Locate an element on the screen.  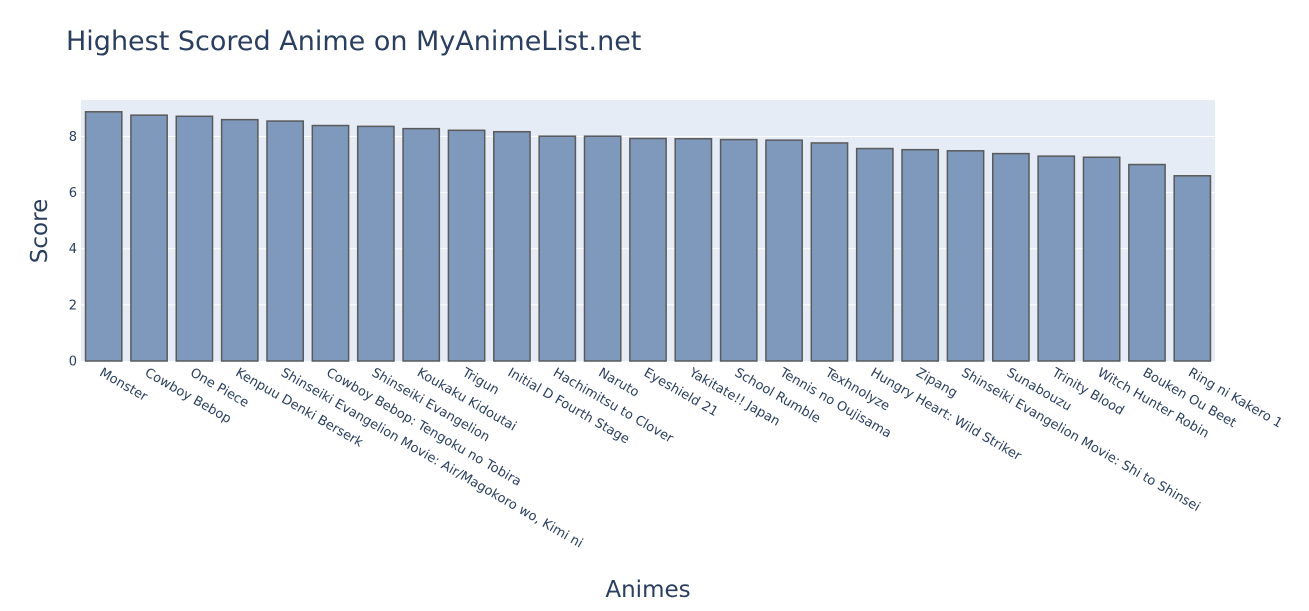
y-tick-label: 0 is located at coordinates (73, 362).